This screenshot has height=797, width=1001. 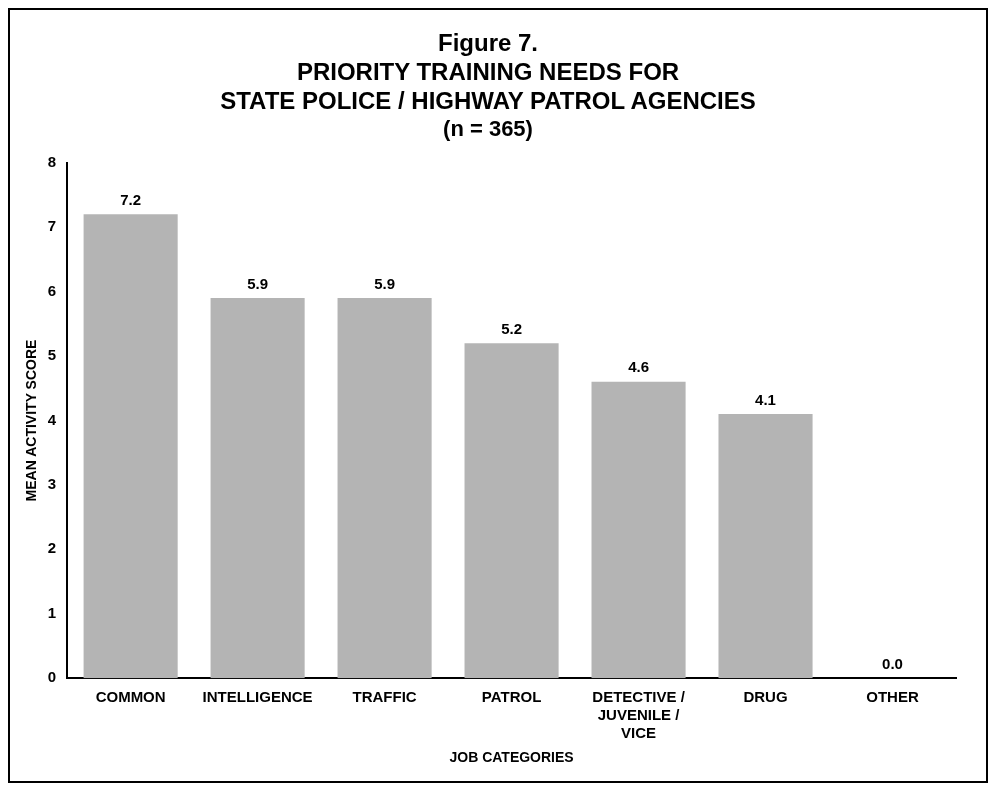 What do you see at coordinates (892, 663) in the screenshot?
I see `data-label: 0.0` at bounding box center [892, 663].